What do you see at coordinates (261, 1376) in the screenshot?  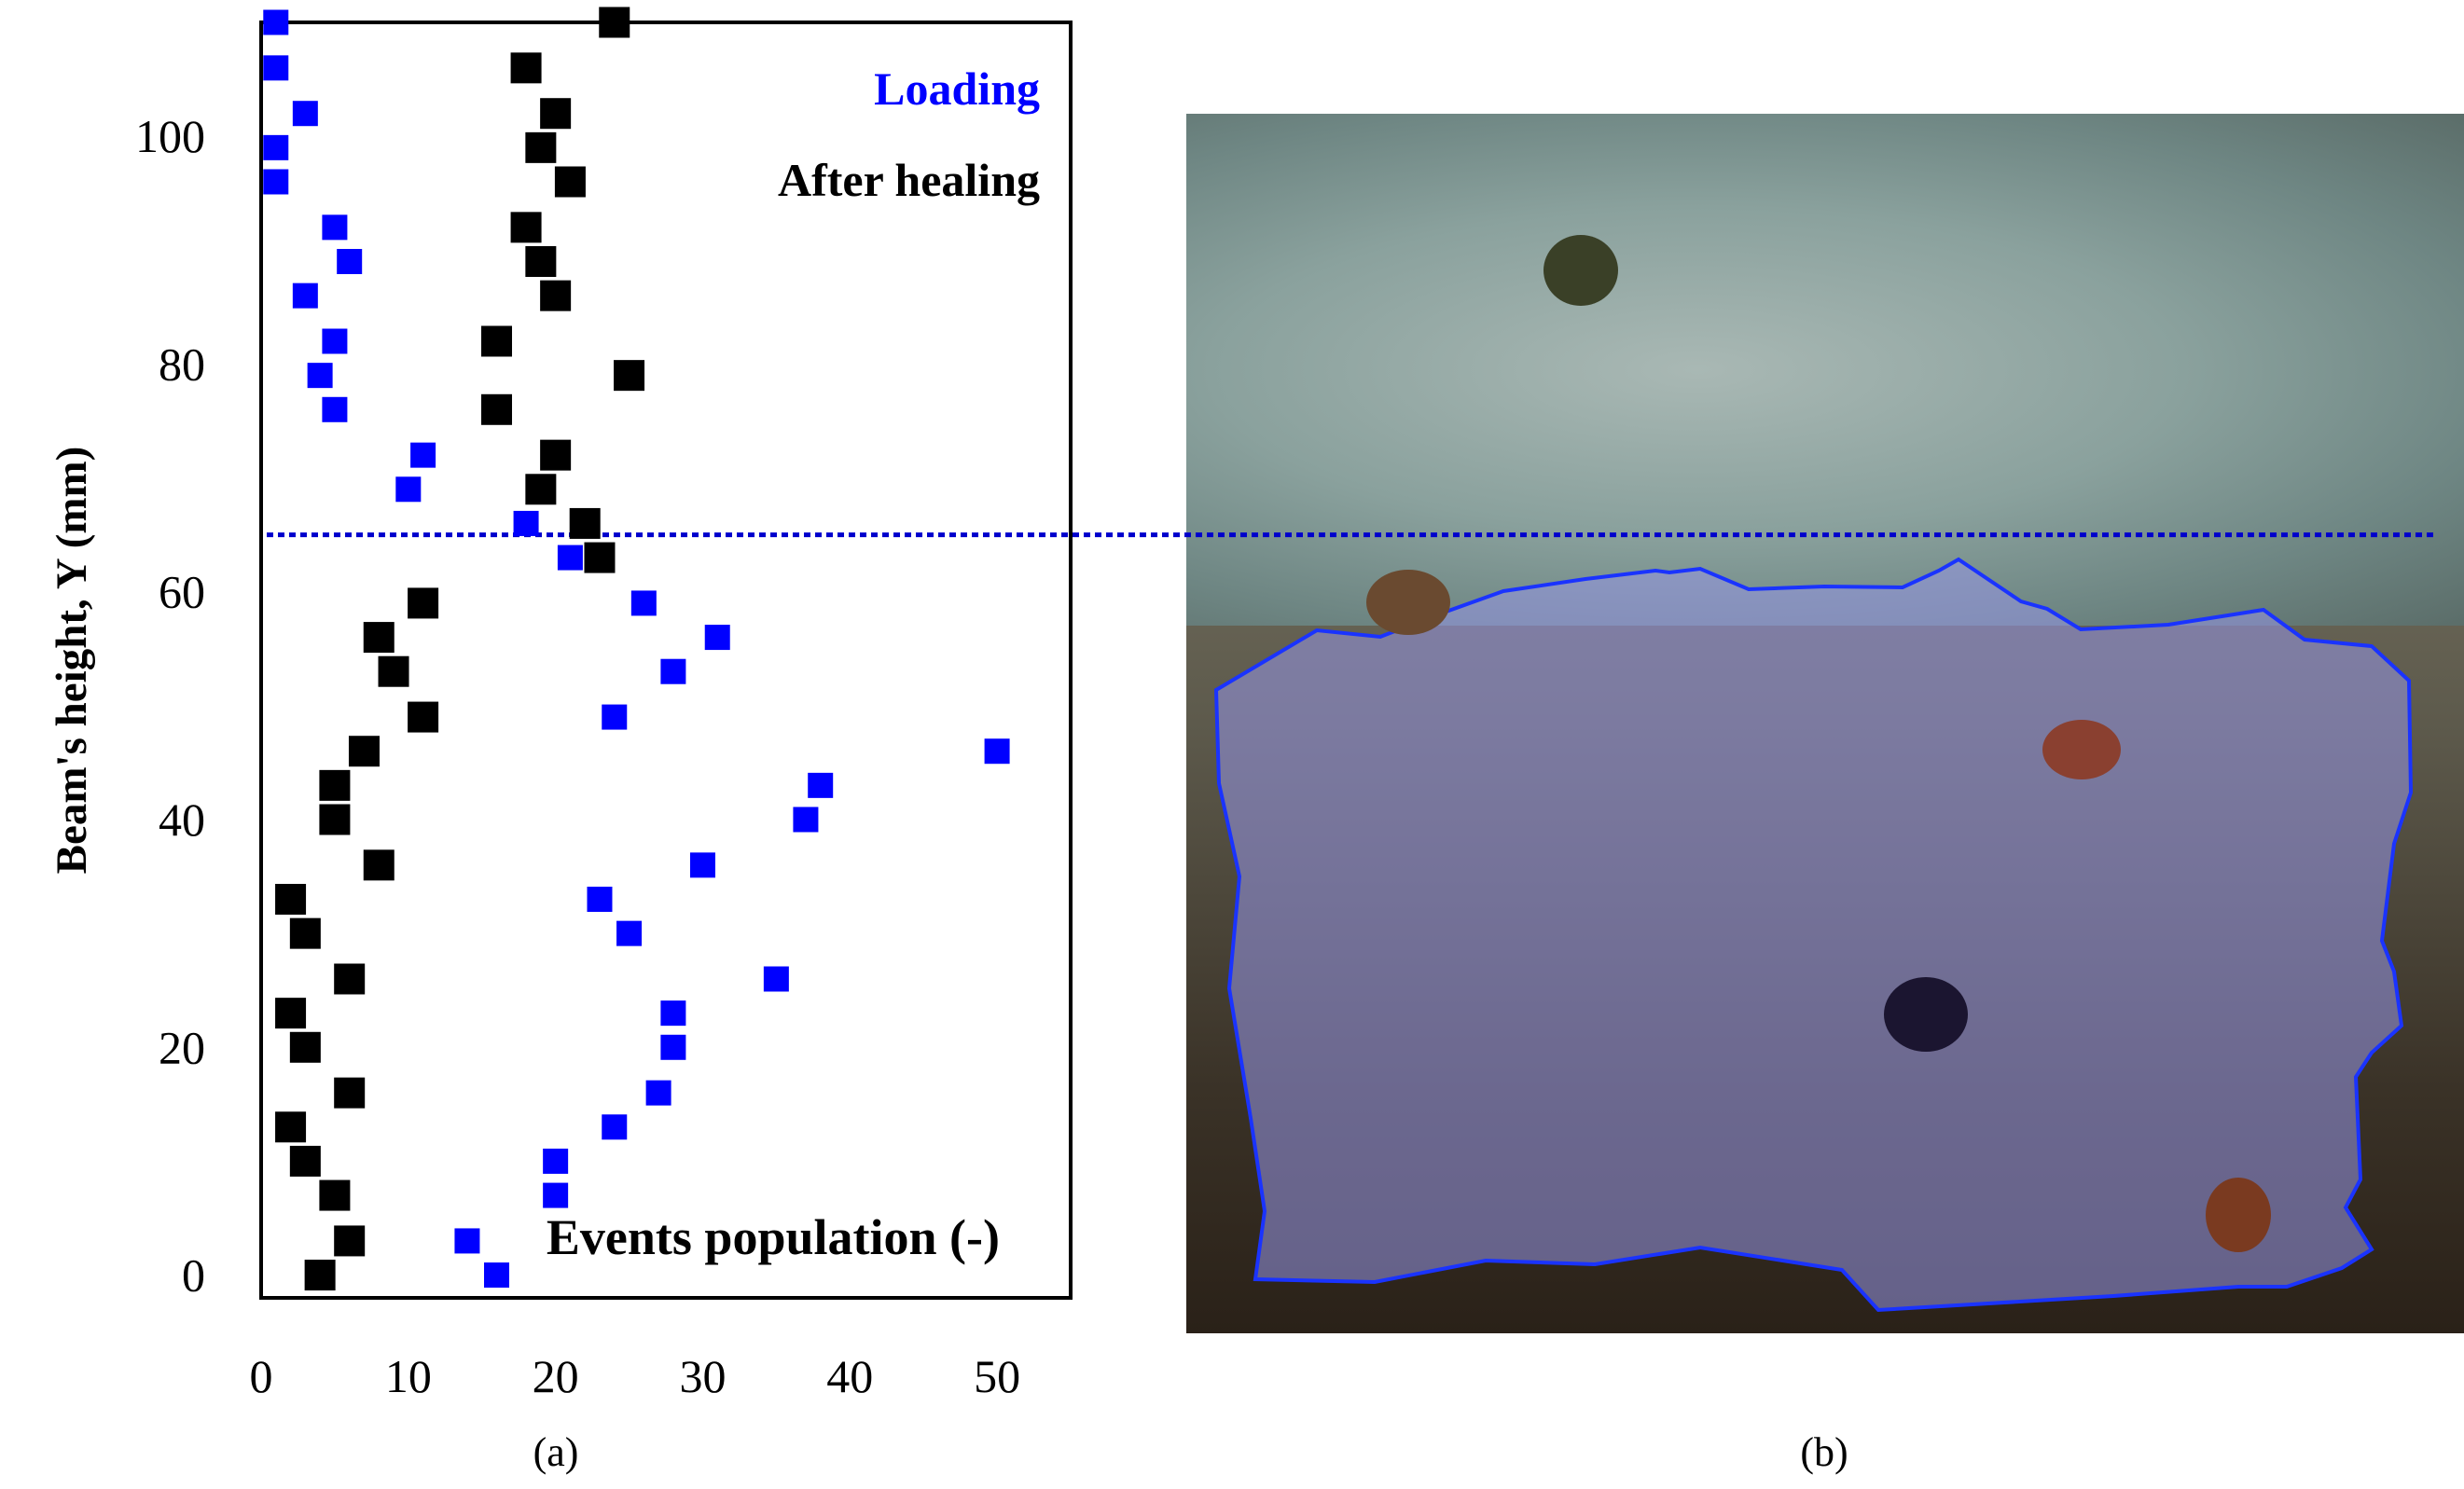 I see `x-tick-label: 0` at bounding box center [261, 1376].